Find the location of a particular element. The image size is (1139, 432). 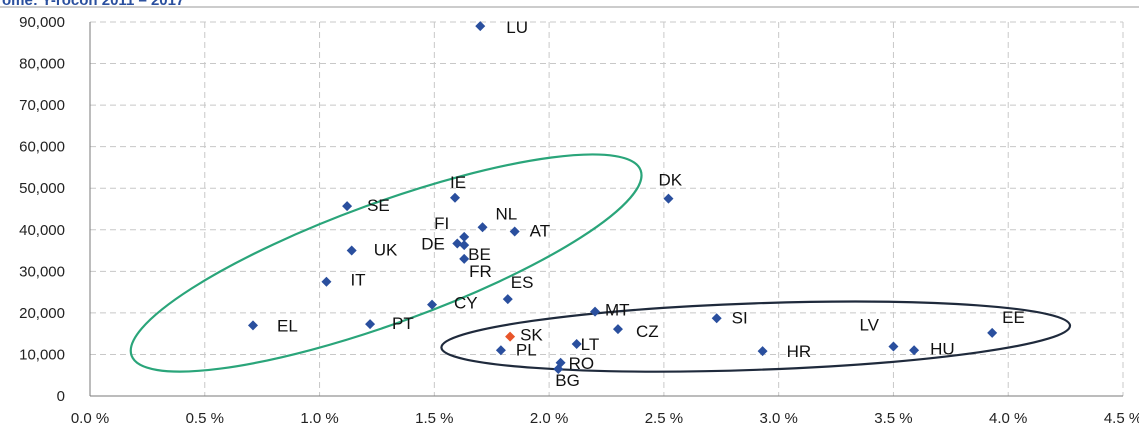

x-tick-label: 0.5 % is located at coordinates (205, 418).